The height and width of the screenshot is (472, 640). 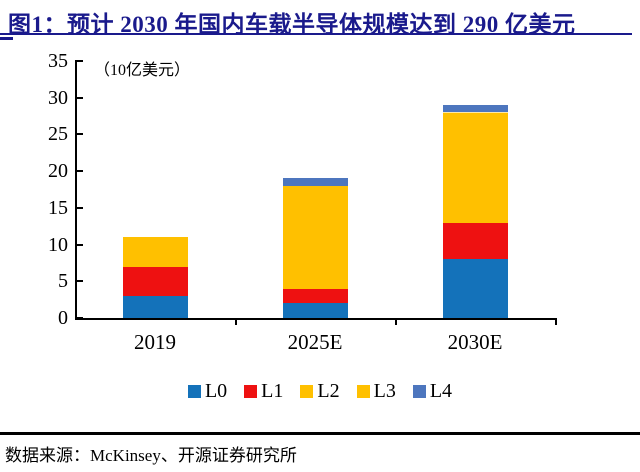 What do you see at coordinates (475, 288) in the screenshot?
I see `bar-segment-2030E-L0` at bounding box center [475, 288].